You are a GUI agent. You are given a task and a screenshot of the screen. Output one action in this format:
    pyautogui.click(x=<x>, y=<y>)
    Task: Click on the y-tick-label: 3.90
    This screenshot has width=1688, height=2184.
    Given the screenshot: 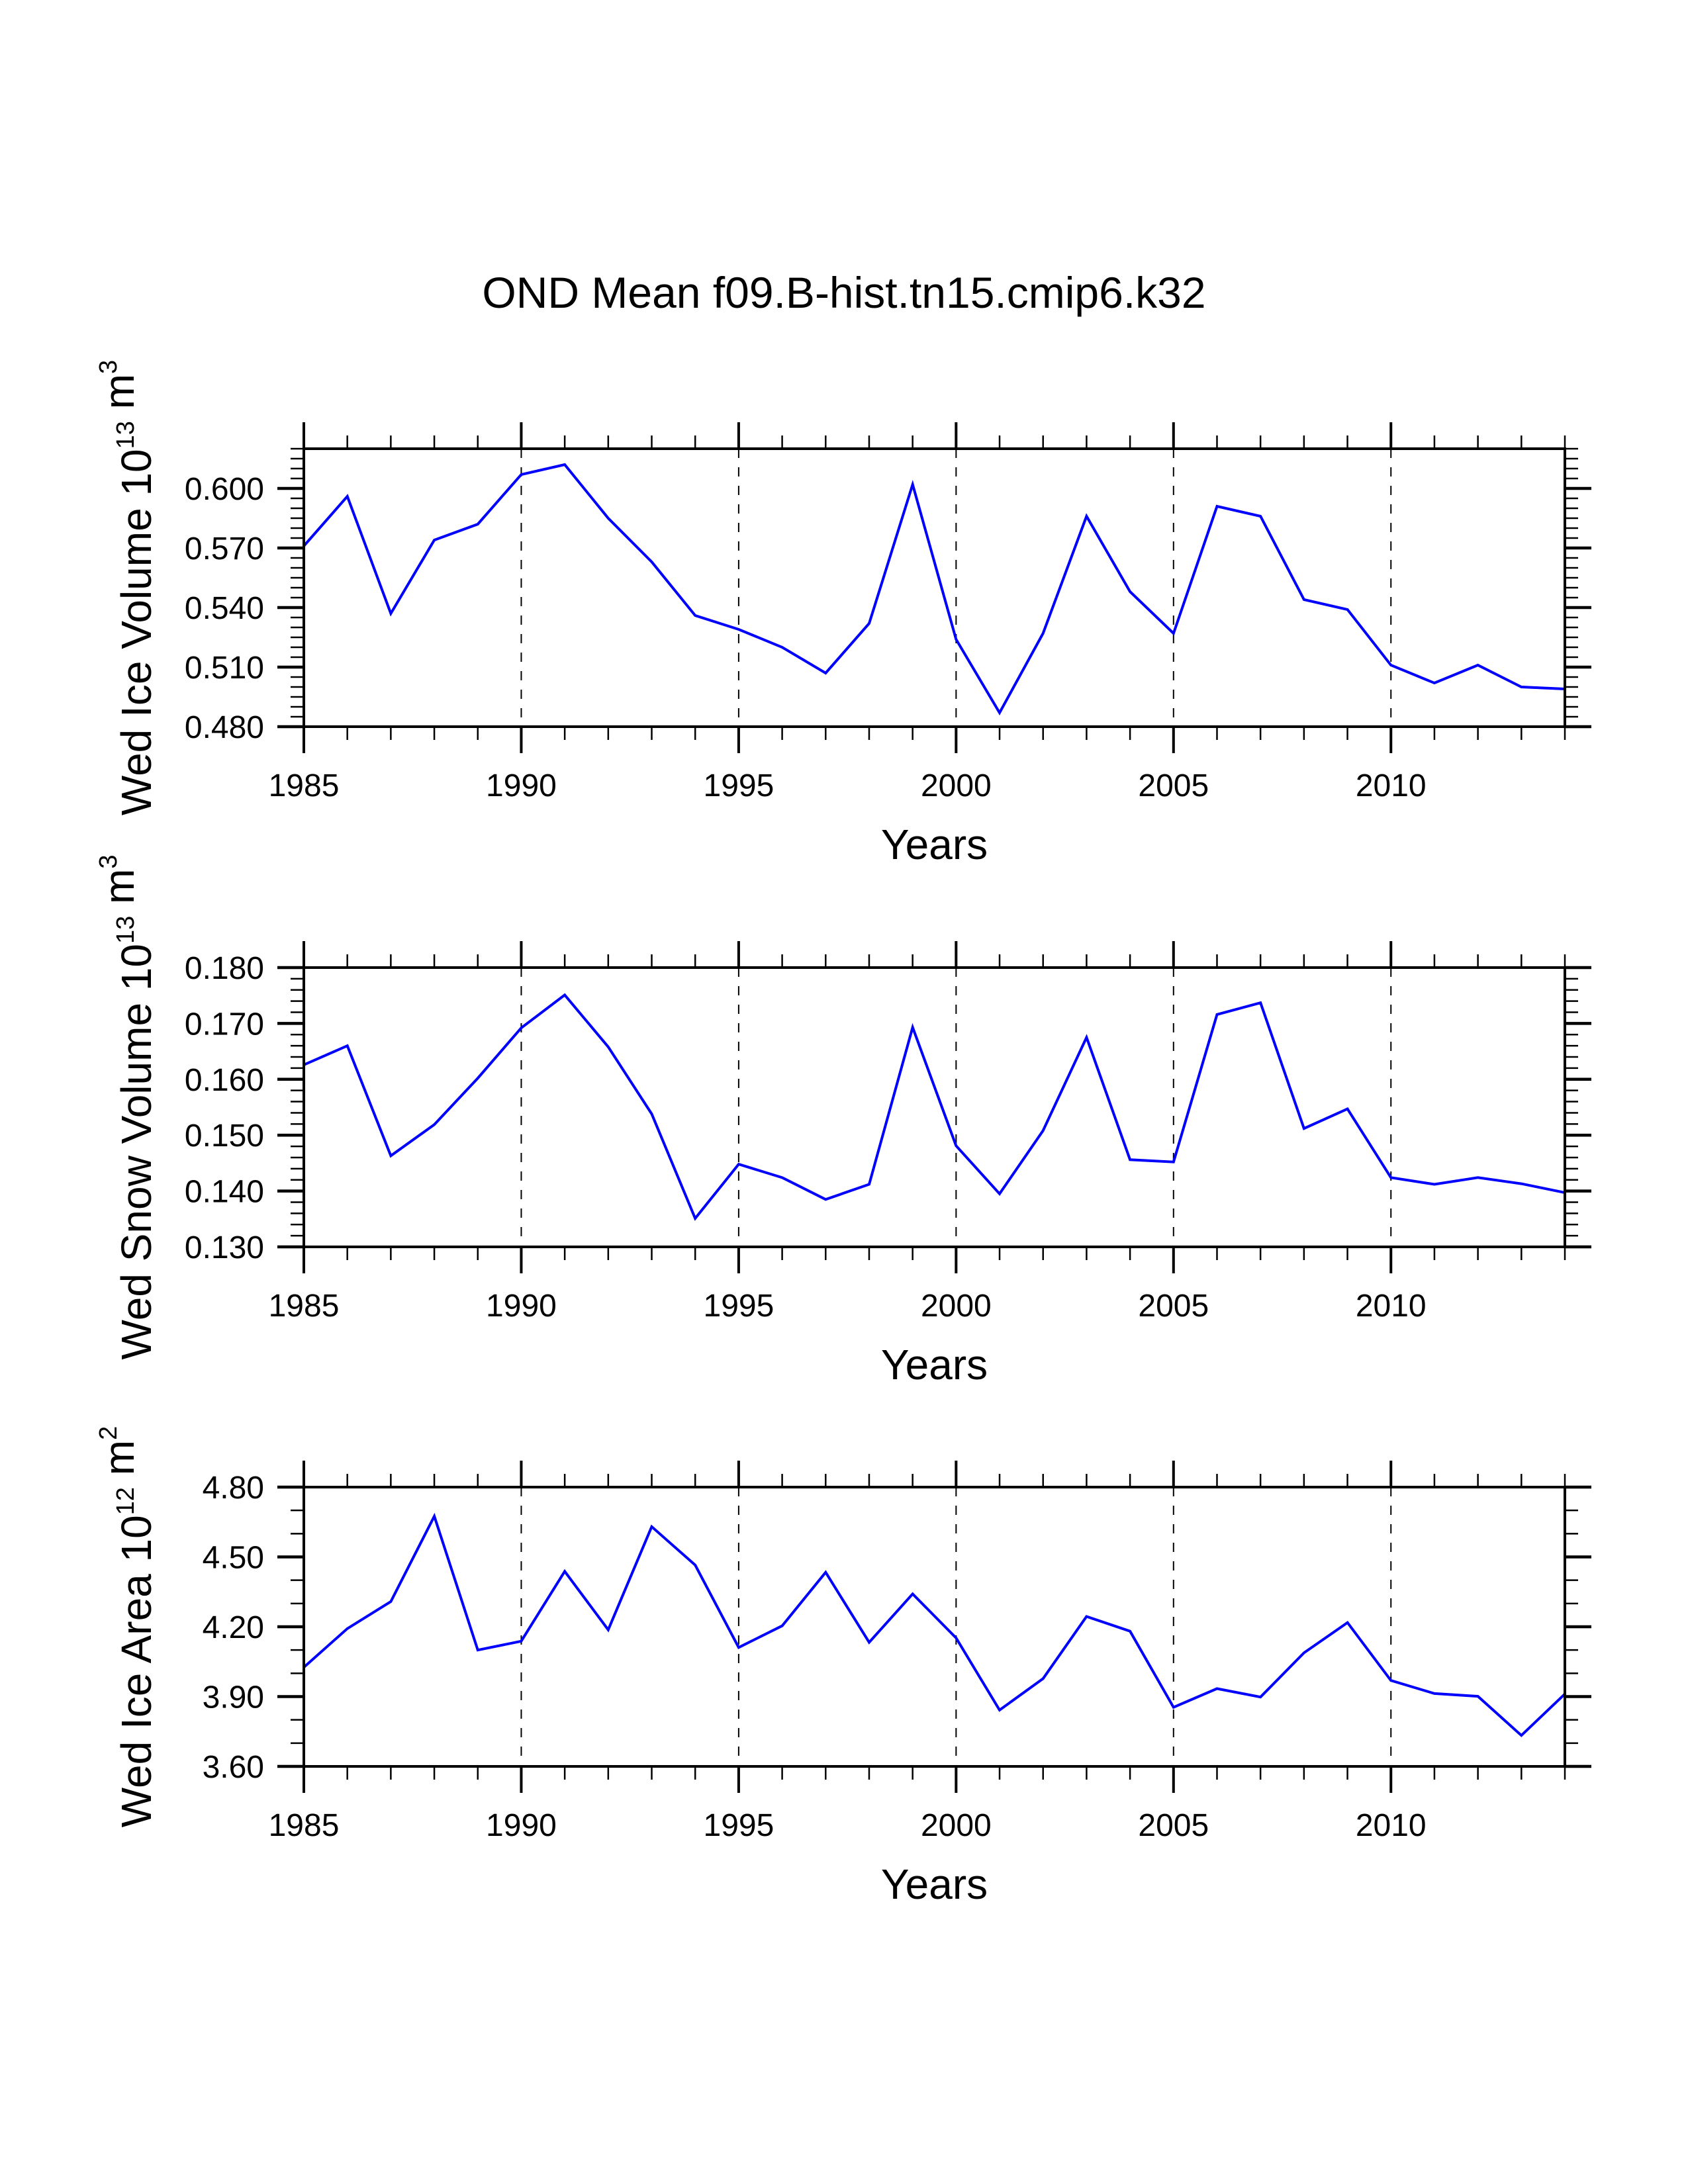 What is the action you would take?
    pyautogui.click(x=233, y=1698)
    